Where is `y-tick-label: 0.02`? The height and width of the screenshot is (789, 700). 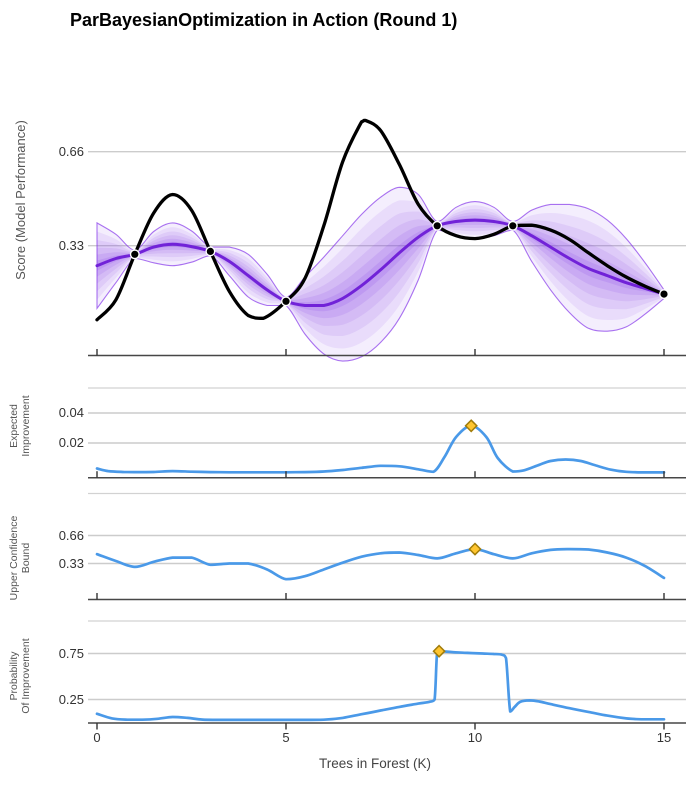 y-tick-label: 0.02 is located at coordinates (71, 442).